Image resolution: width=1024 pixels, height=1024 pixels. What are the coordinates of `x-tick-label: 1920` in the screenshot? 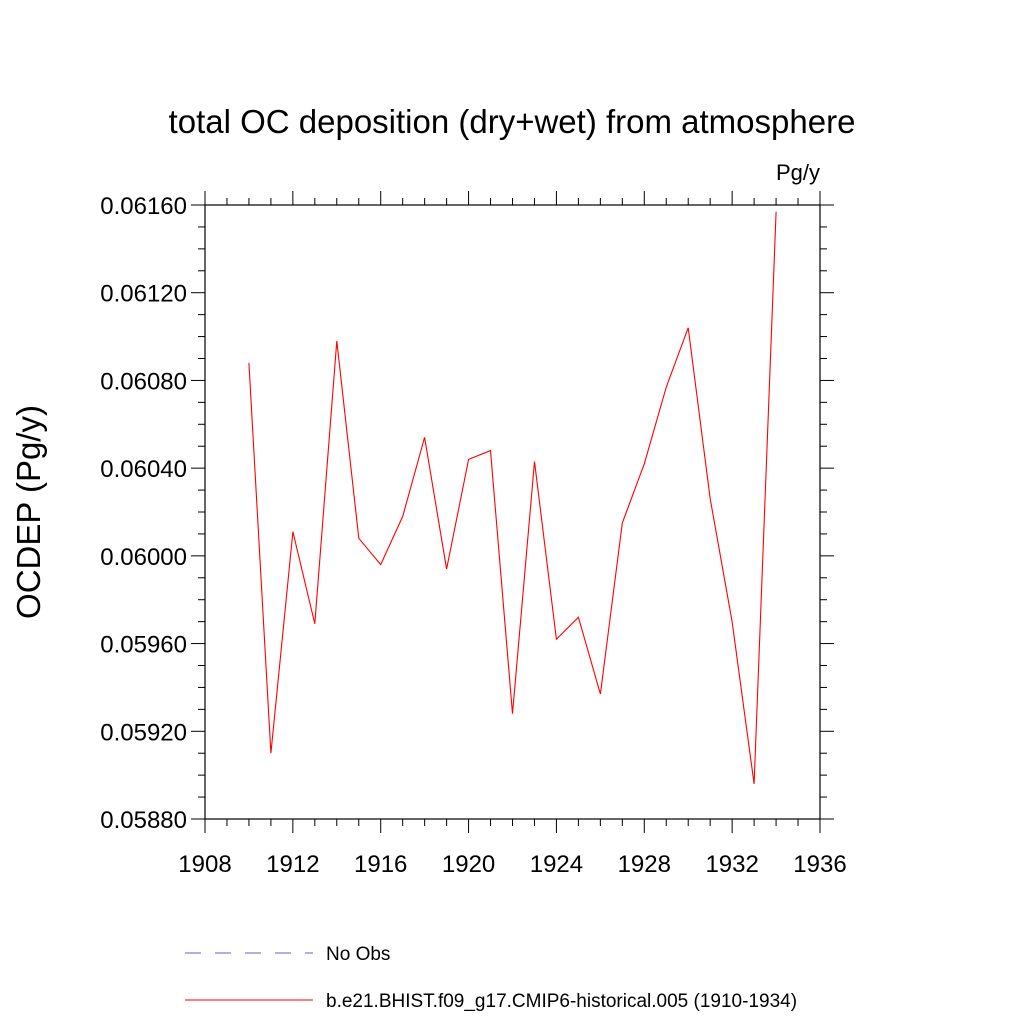 It's located at (468, 864).